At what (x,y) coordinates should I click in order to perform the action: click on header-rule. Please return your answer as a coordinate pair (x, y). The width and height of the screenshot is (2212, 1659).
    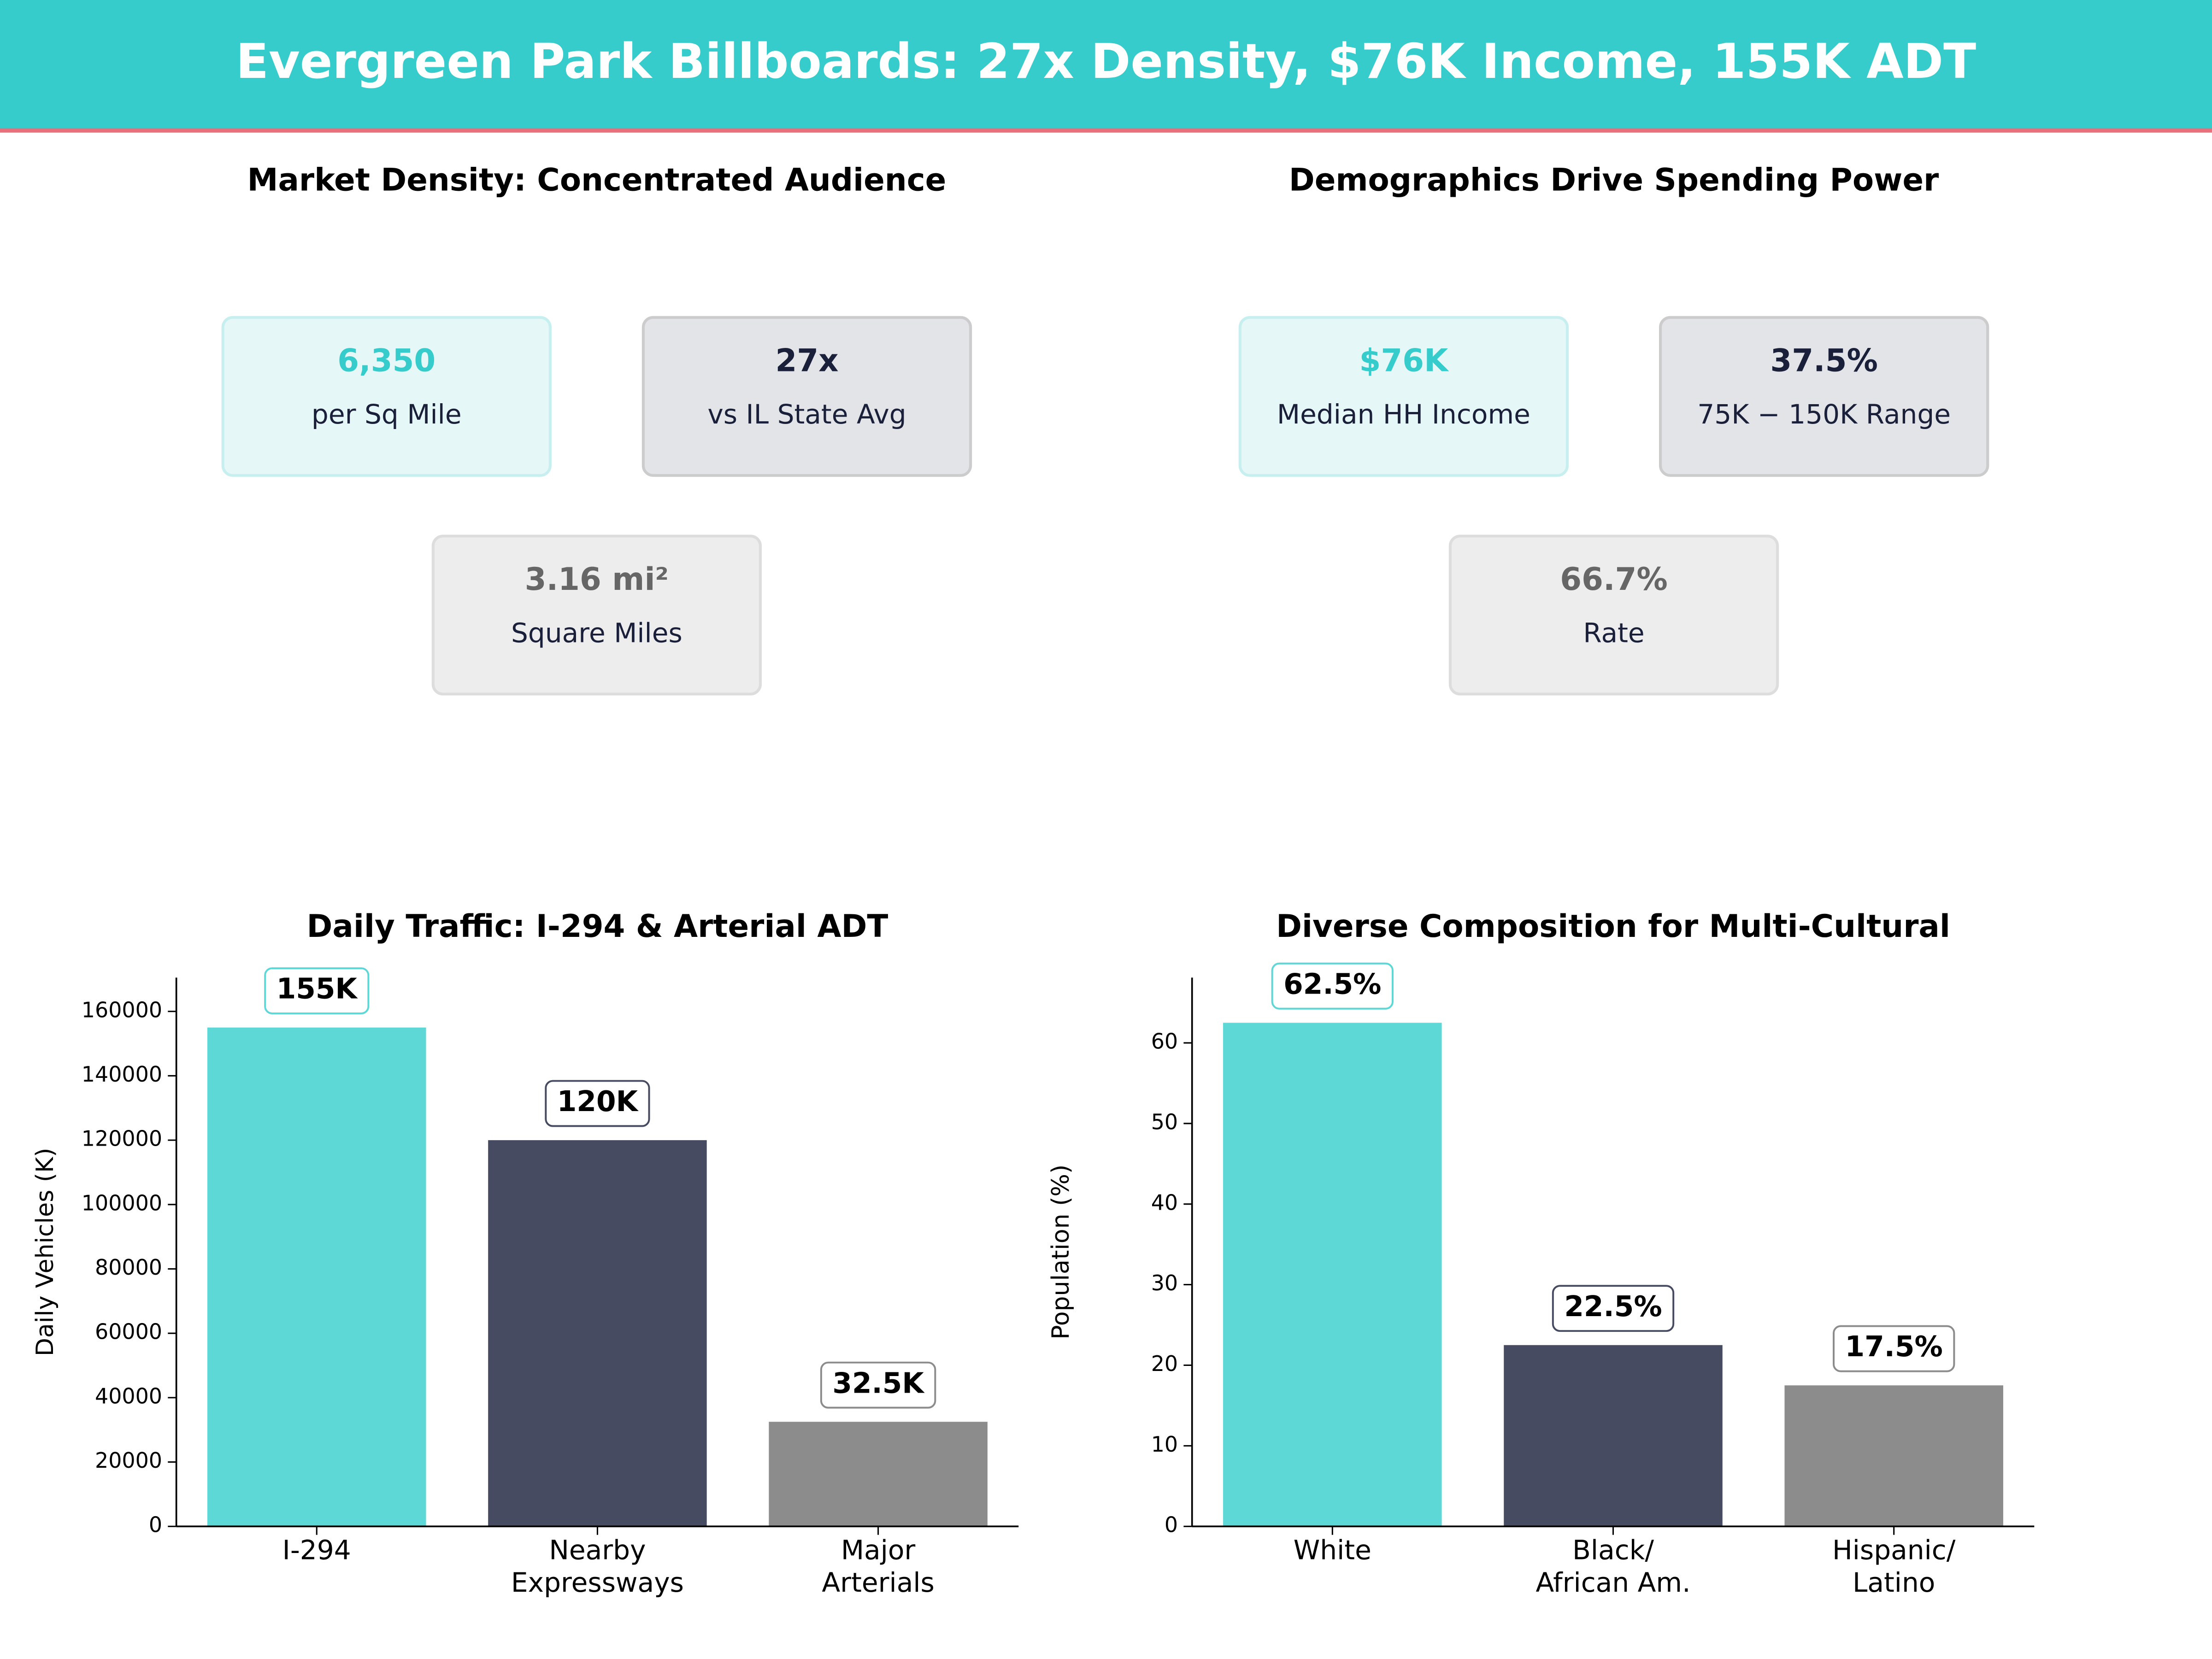
    Looking at the image, I should click on (1106, 130).